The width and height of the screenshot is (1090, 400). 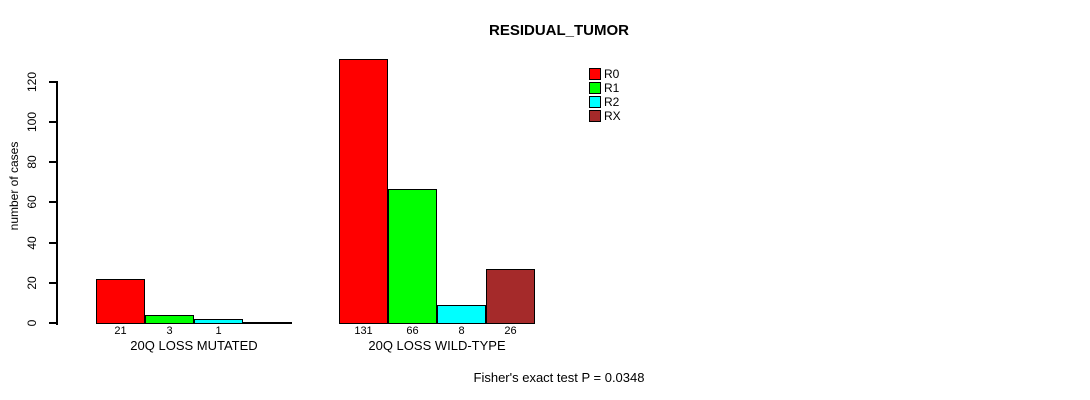 I want to click on chart-title: RESIDUAL_TUMOR, so click(x=559, y=30).